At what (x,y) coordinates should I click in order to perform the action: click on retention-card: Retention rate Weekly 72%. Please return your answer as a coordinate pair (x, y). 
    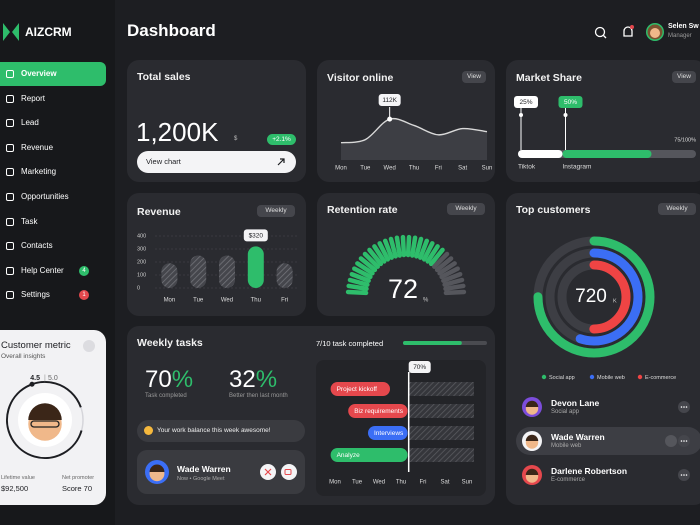
    Looking at the image, I should click on (406, 254).